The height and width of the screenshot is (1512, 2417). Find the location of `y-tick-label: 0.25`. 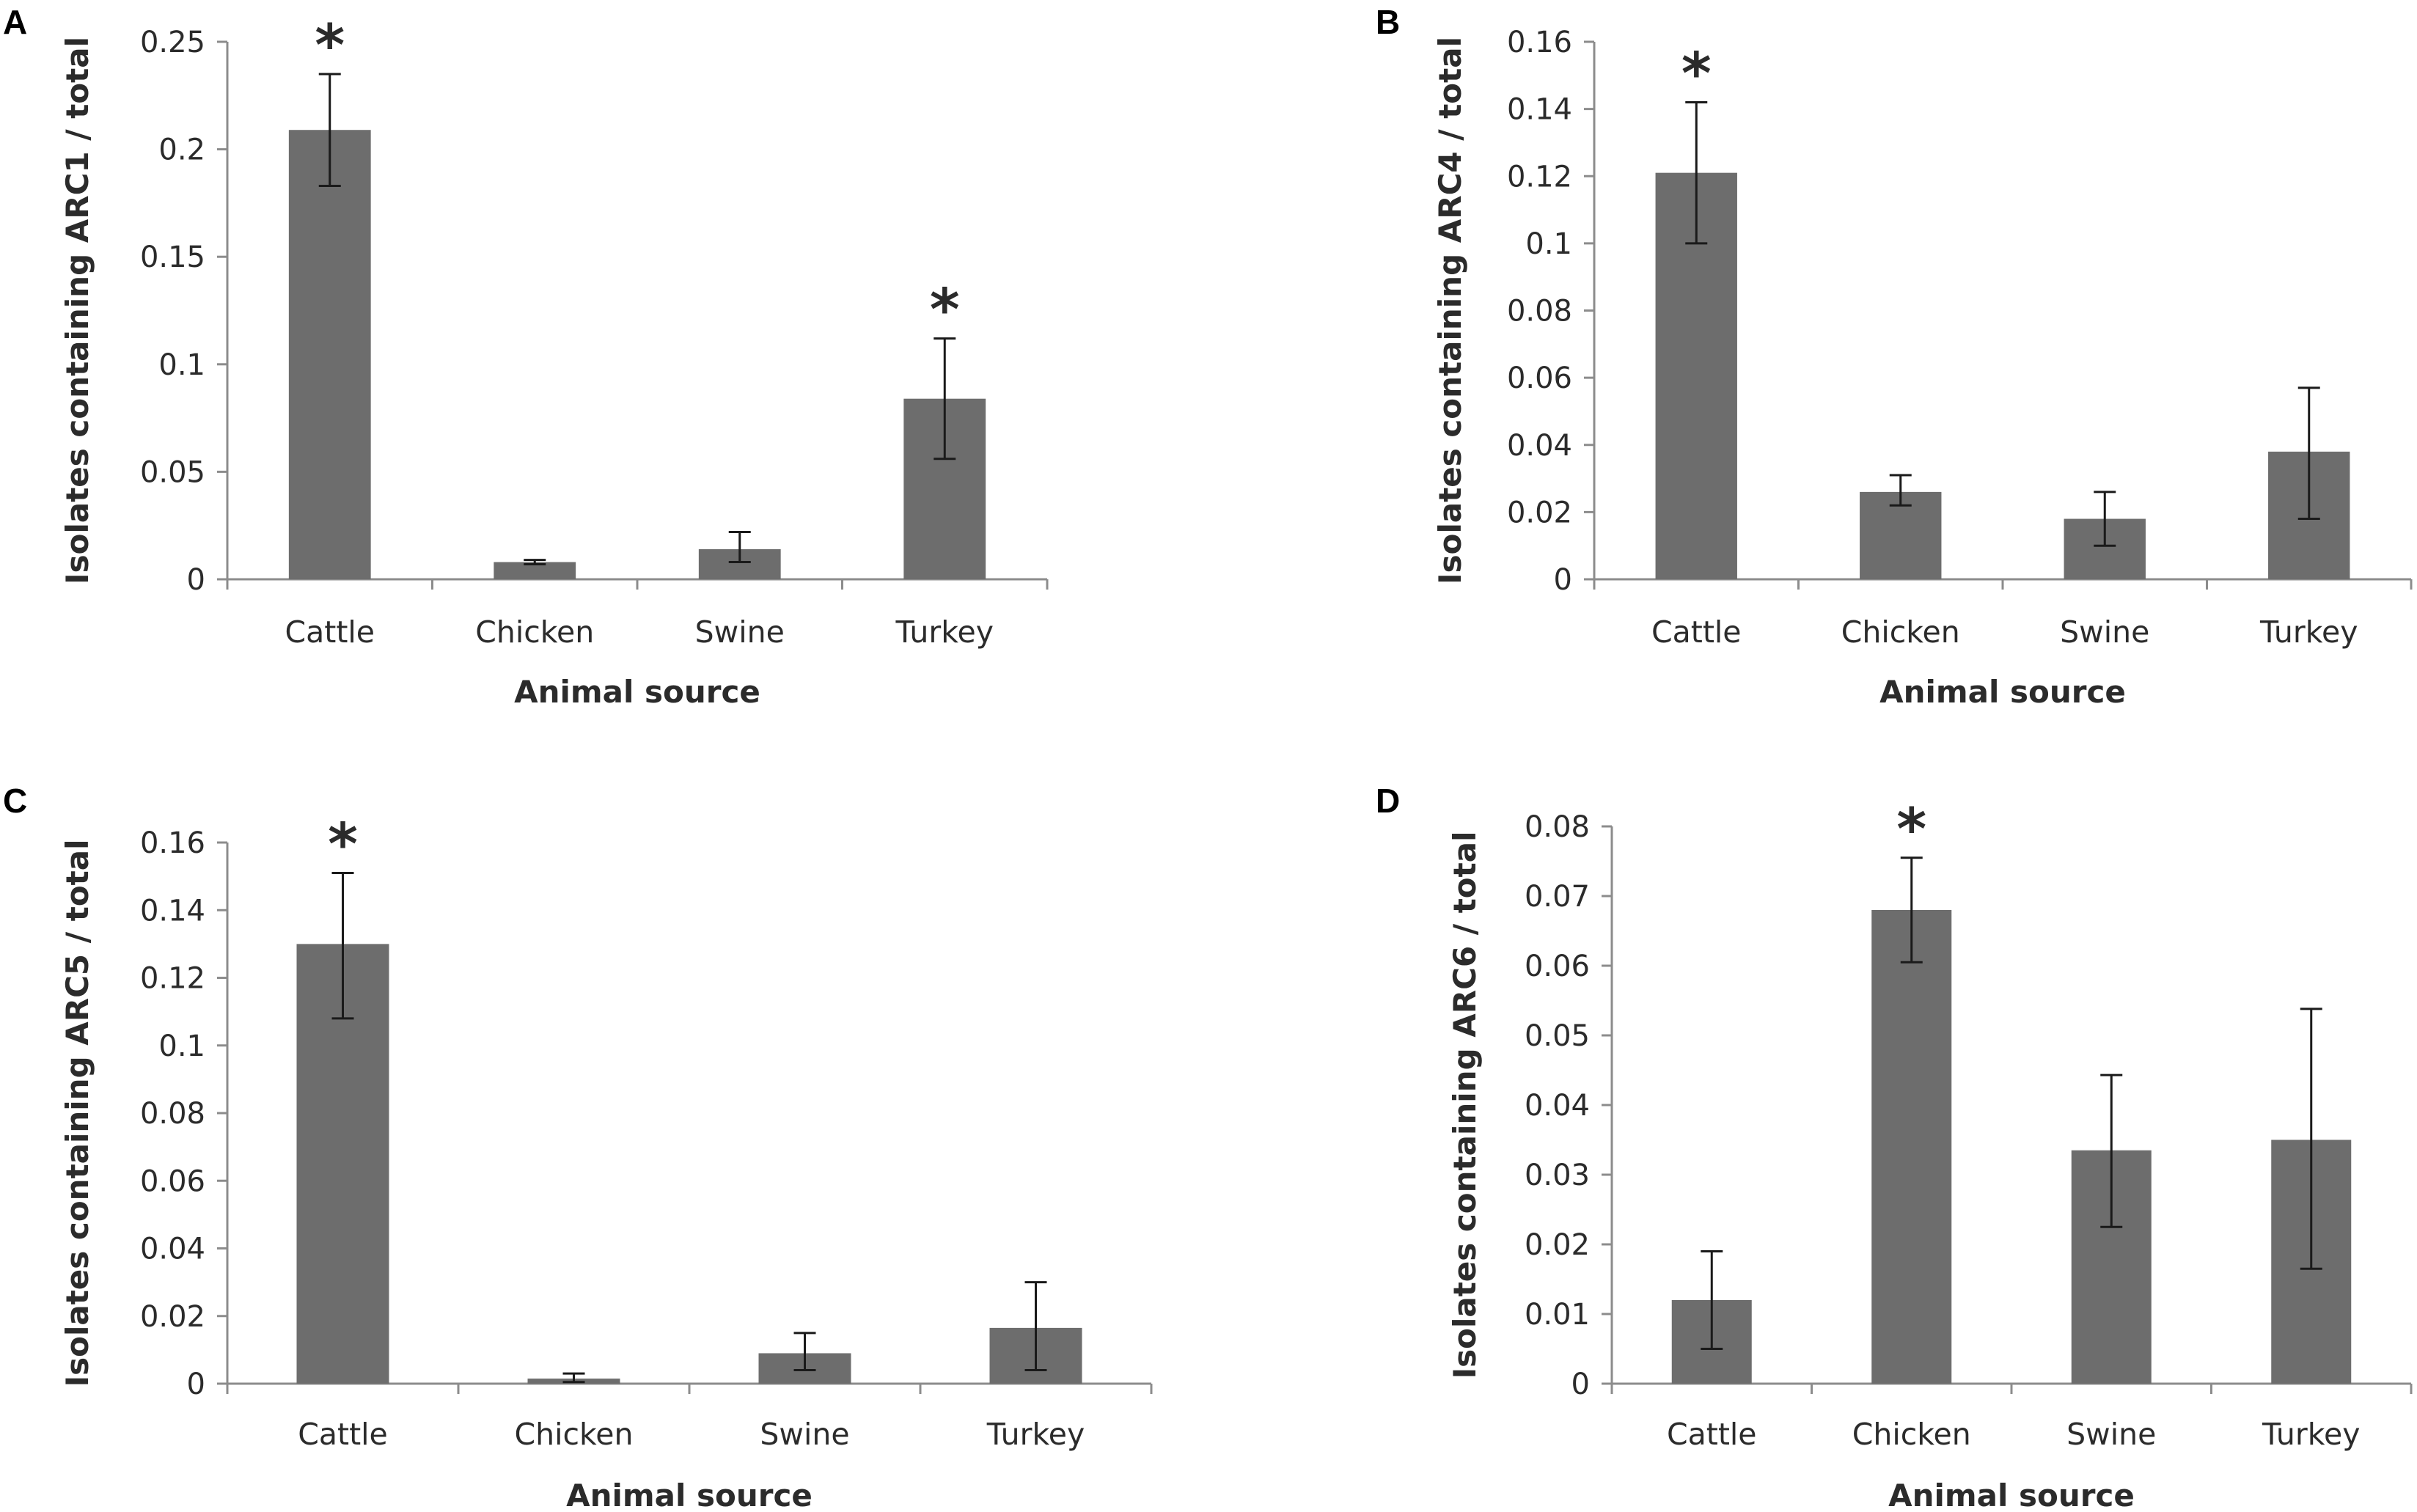

y-tick-label: 0.25 is located at coordinates (172, 42).